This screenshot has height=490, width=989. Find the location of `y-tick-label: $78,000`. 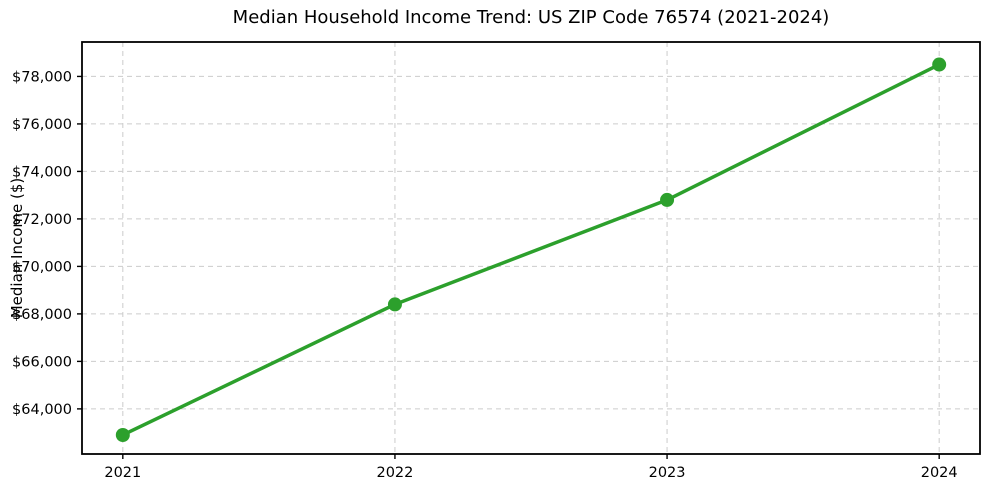

y-tick-label: $78,000 is located at coordinates (42, 78).